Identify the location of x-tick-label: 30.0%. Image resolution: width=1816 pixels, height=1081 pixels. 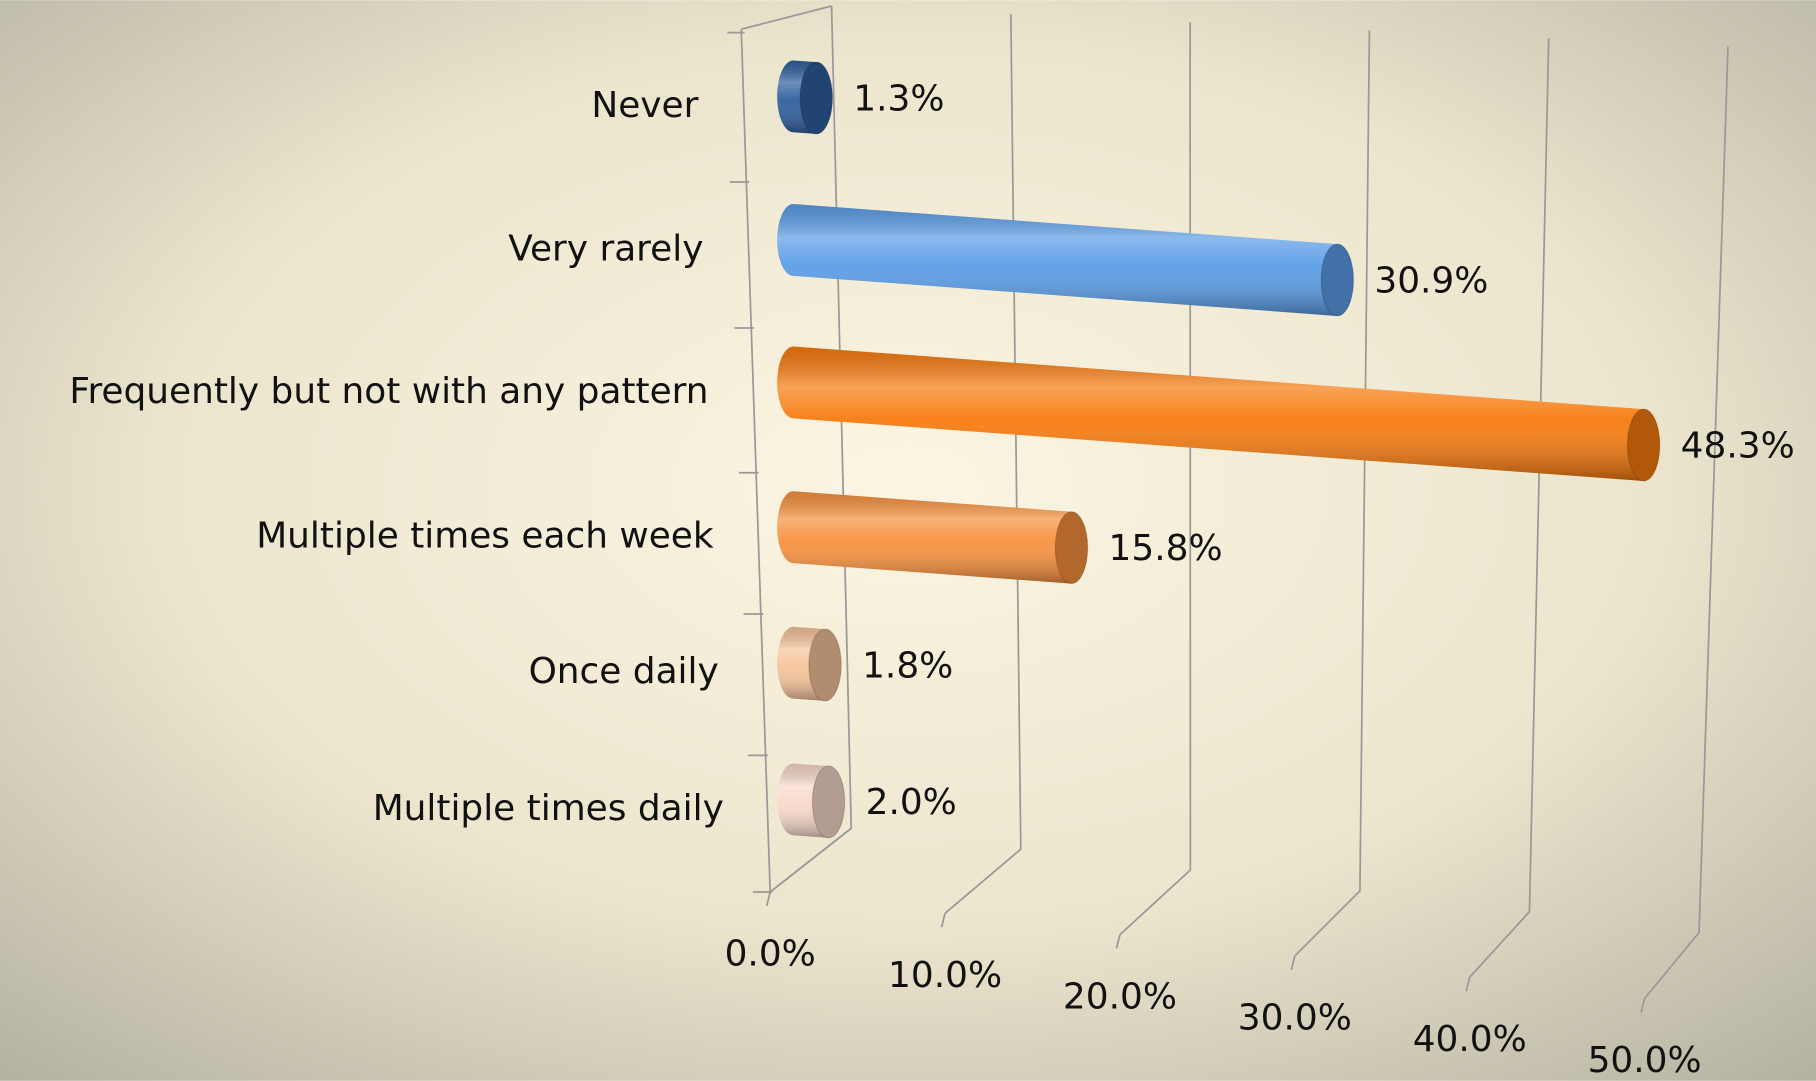
(1295, 1018).